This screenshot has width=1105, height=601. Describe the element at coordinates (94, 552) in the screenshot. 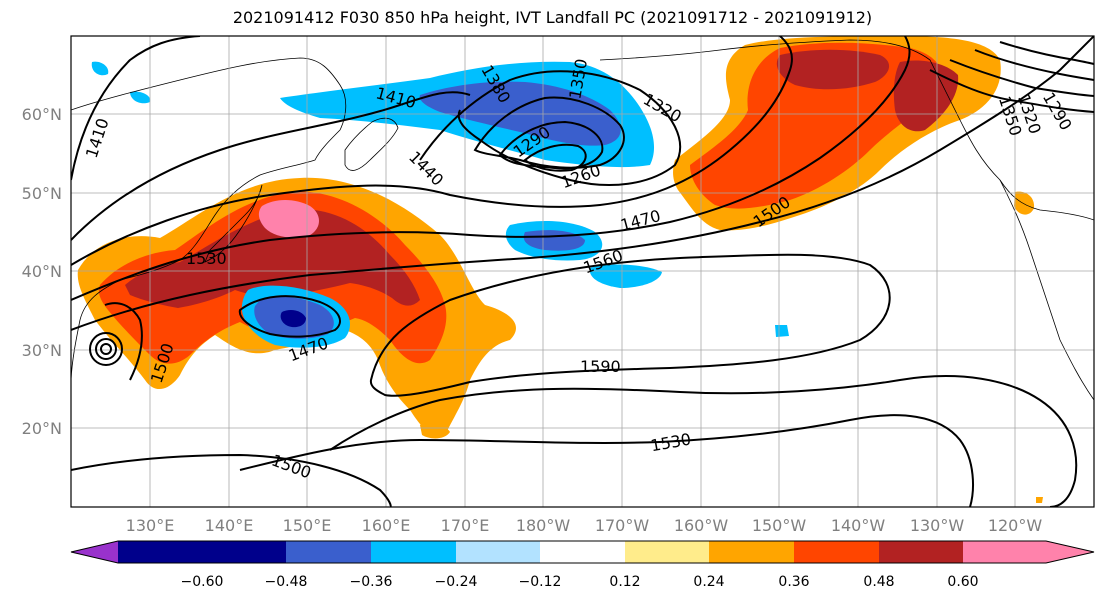

I see `colorbar-arrow-left` at that location.